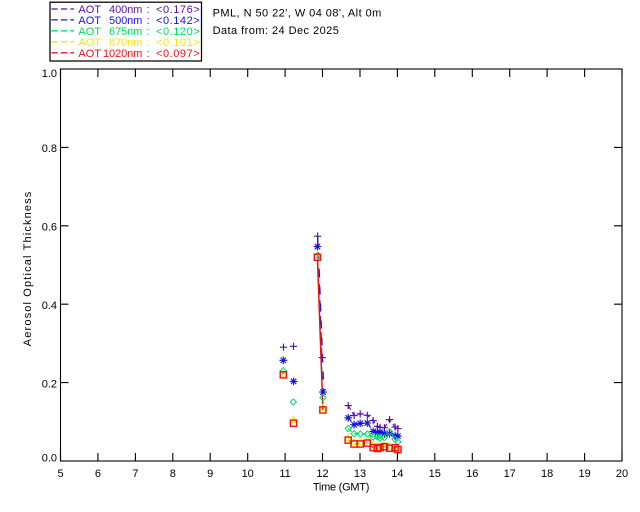 Image resolution: width=640 pixels, height=512 pixels. I want to click on svg-text: 12, so click(322, 474).